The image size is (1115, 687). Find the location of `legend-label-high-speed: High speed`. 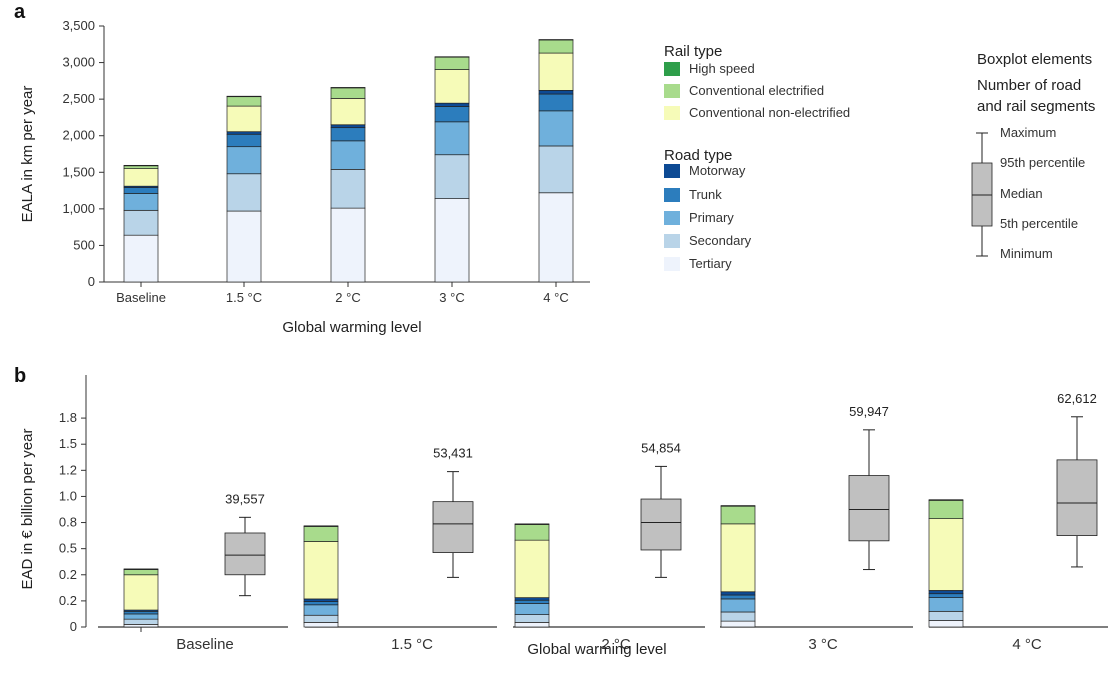

legend-label-high-speed: High speed is located at coordinates (722, 68).